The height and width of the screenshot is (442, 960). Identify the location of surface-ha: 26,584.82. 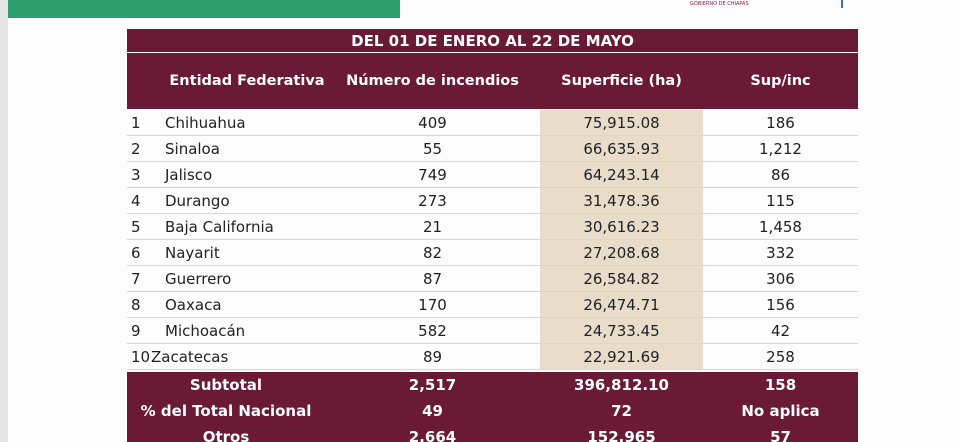
(621, 279).